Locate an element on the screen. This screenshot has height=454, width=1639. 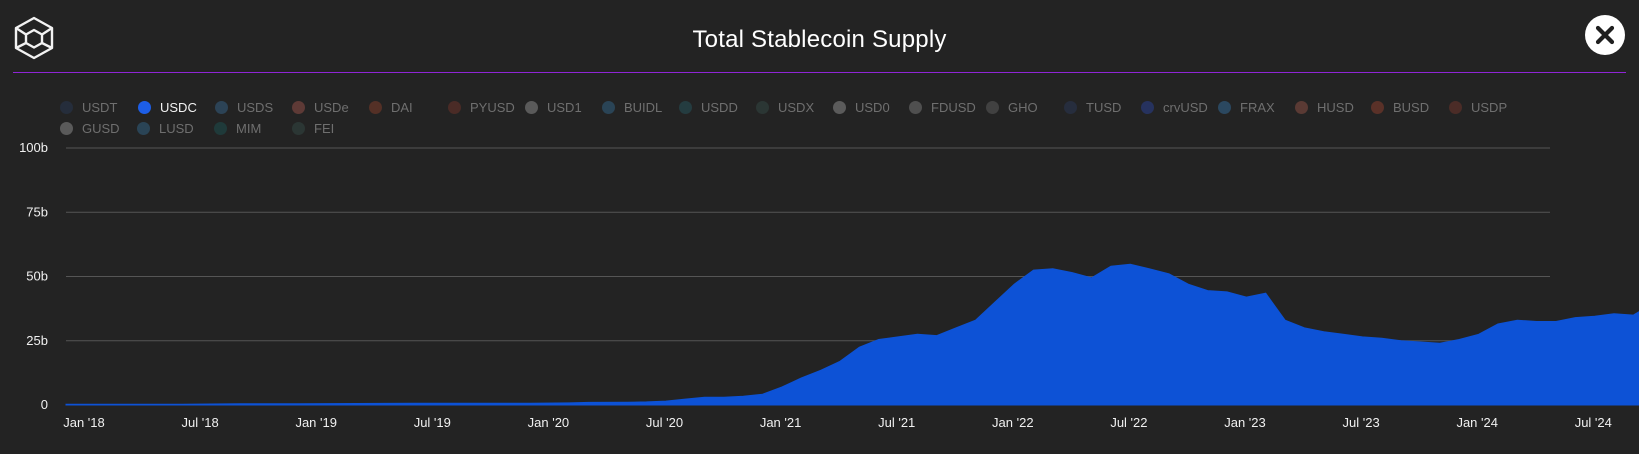
x-tick-label: Jan '20 is located at coordinates (549, 422).